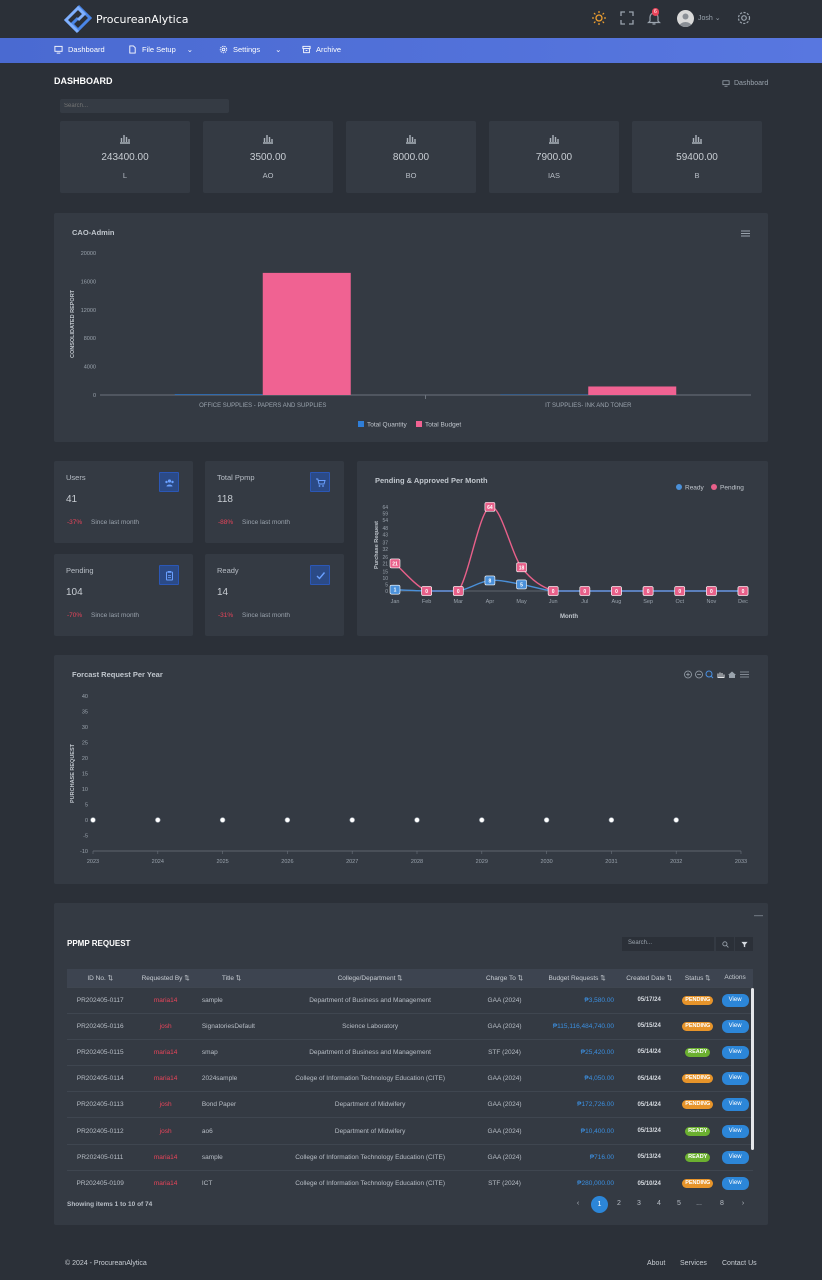 Image resolution: width=822 pixels, height=1280 pixels. I want to click on breadcrumb: Dashboard, so click(745, 83).